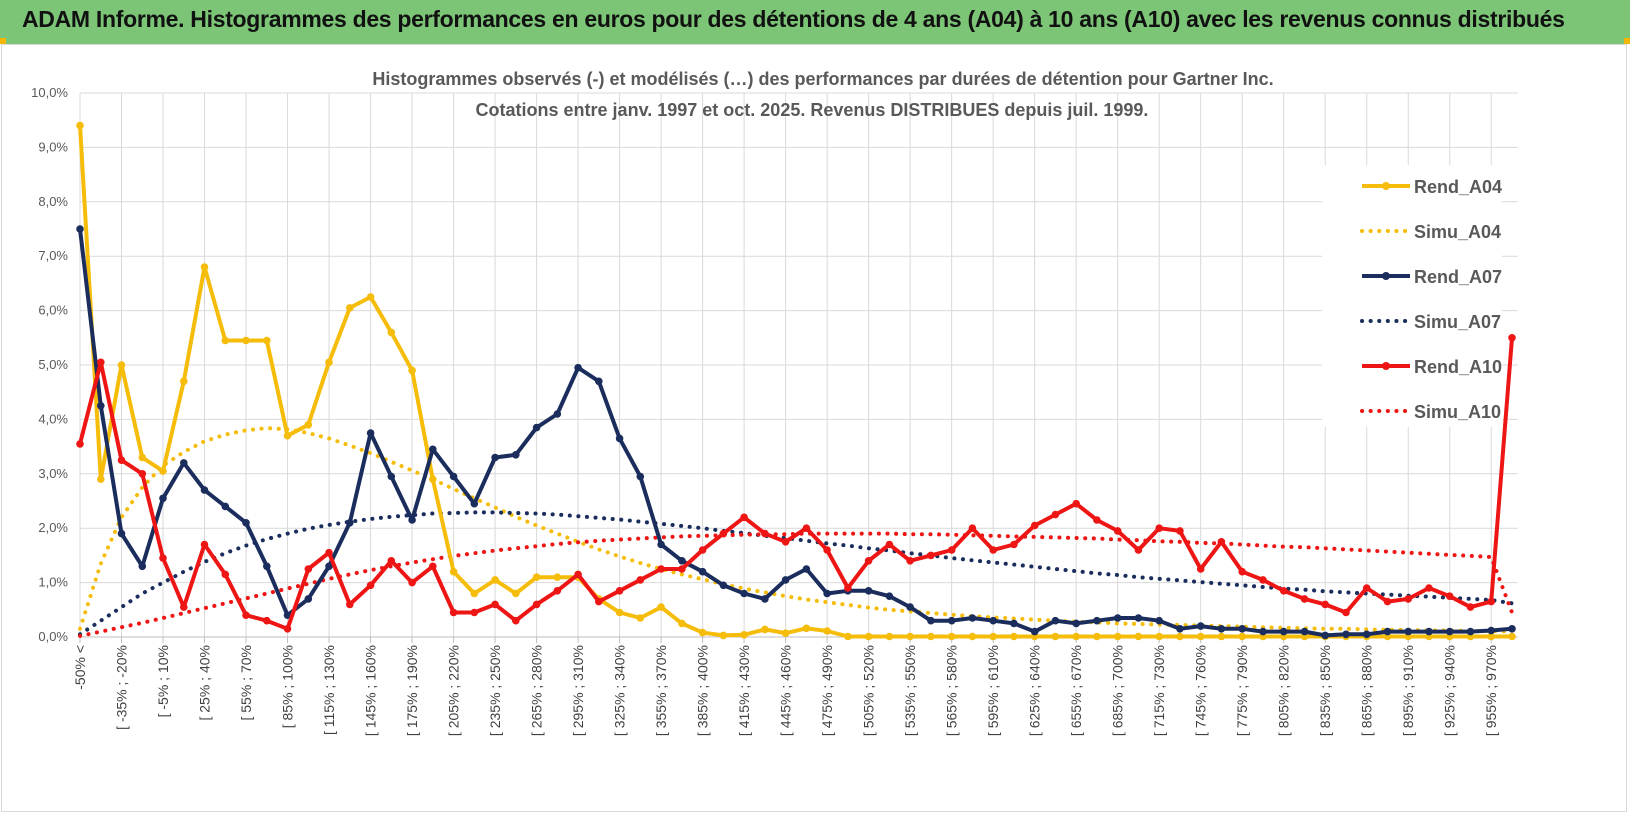 Image resolution: width=1630 pixels, height=815 pixels. I want to click on x-tick-label: [ 295% ; 310%, so click(578, 690).